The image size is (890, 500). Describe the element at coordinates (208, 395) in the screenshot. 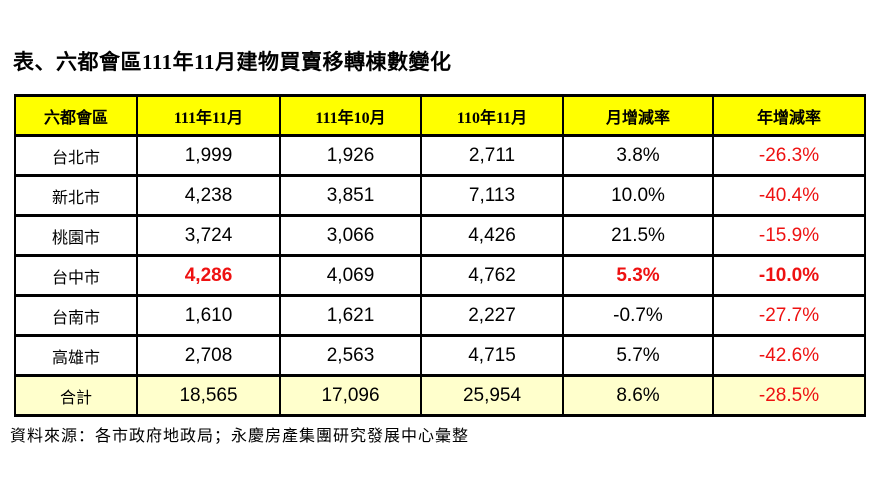

I see `current-month-total: 18,565` at that location.